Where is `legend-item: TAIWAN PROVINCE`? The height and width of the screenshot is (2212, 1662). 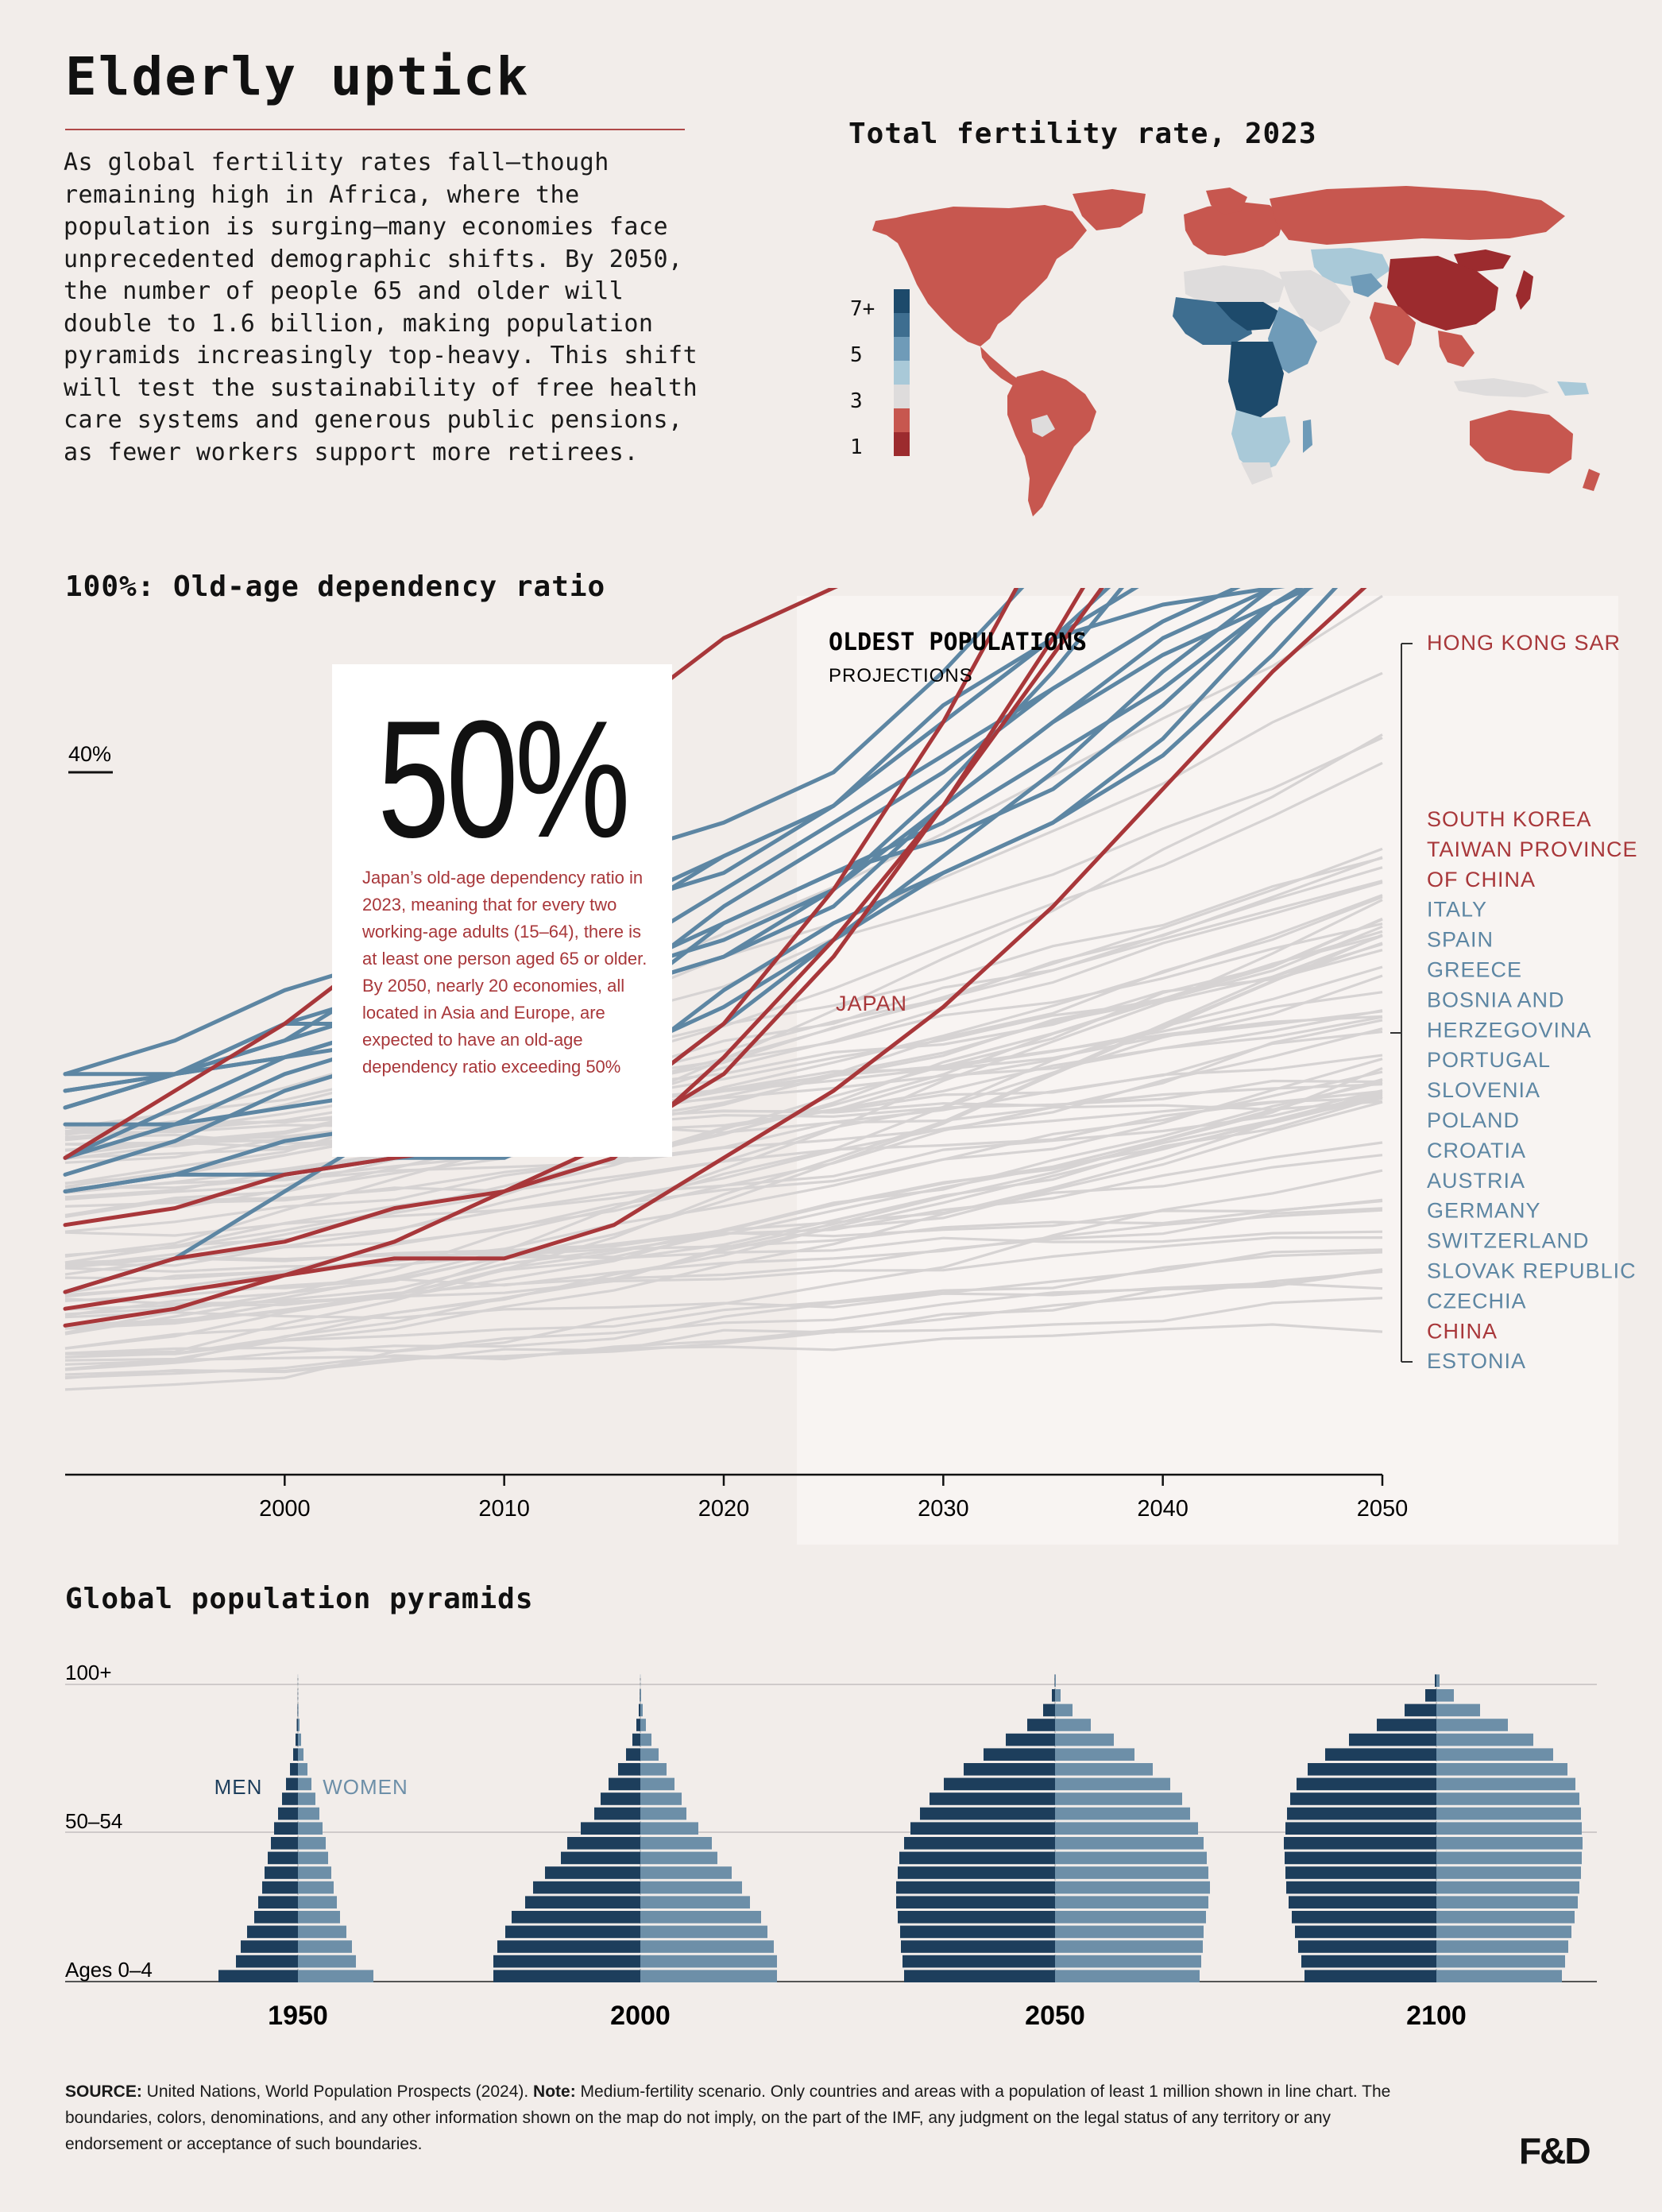
legend-item: TAIWAN PROVINCE is located at coordinates (1533, 849).